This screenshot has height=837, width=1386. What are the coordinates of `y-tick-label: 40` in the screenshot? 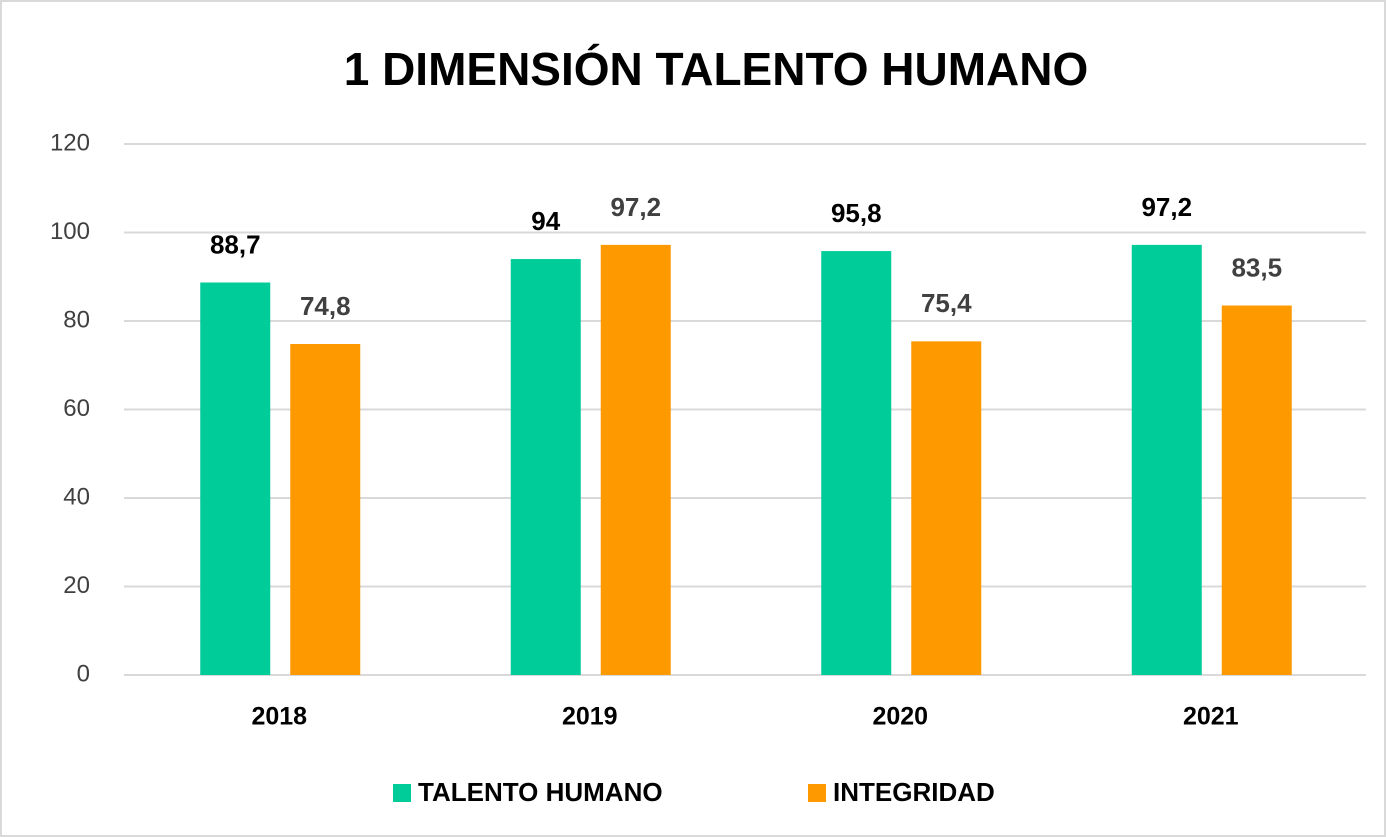 It's located at (76, 496).